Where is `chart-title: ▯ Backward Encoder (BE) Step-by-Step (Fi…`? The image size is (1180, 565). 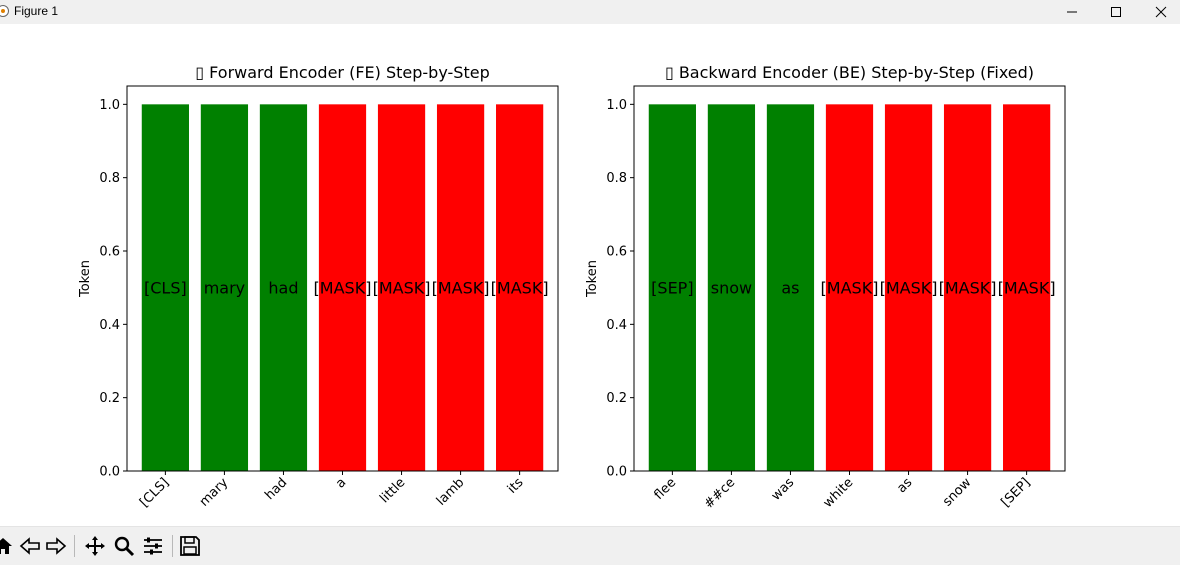
chart-title: ▯ Backward Encoder (BE) Step-by-Step (Fi… is located at coordinates (849, 72).